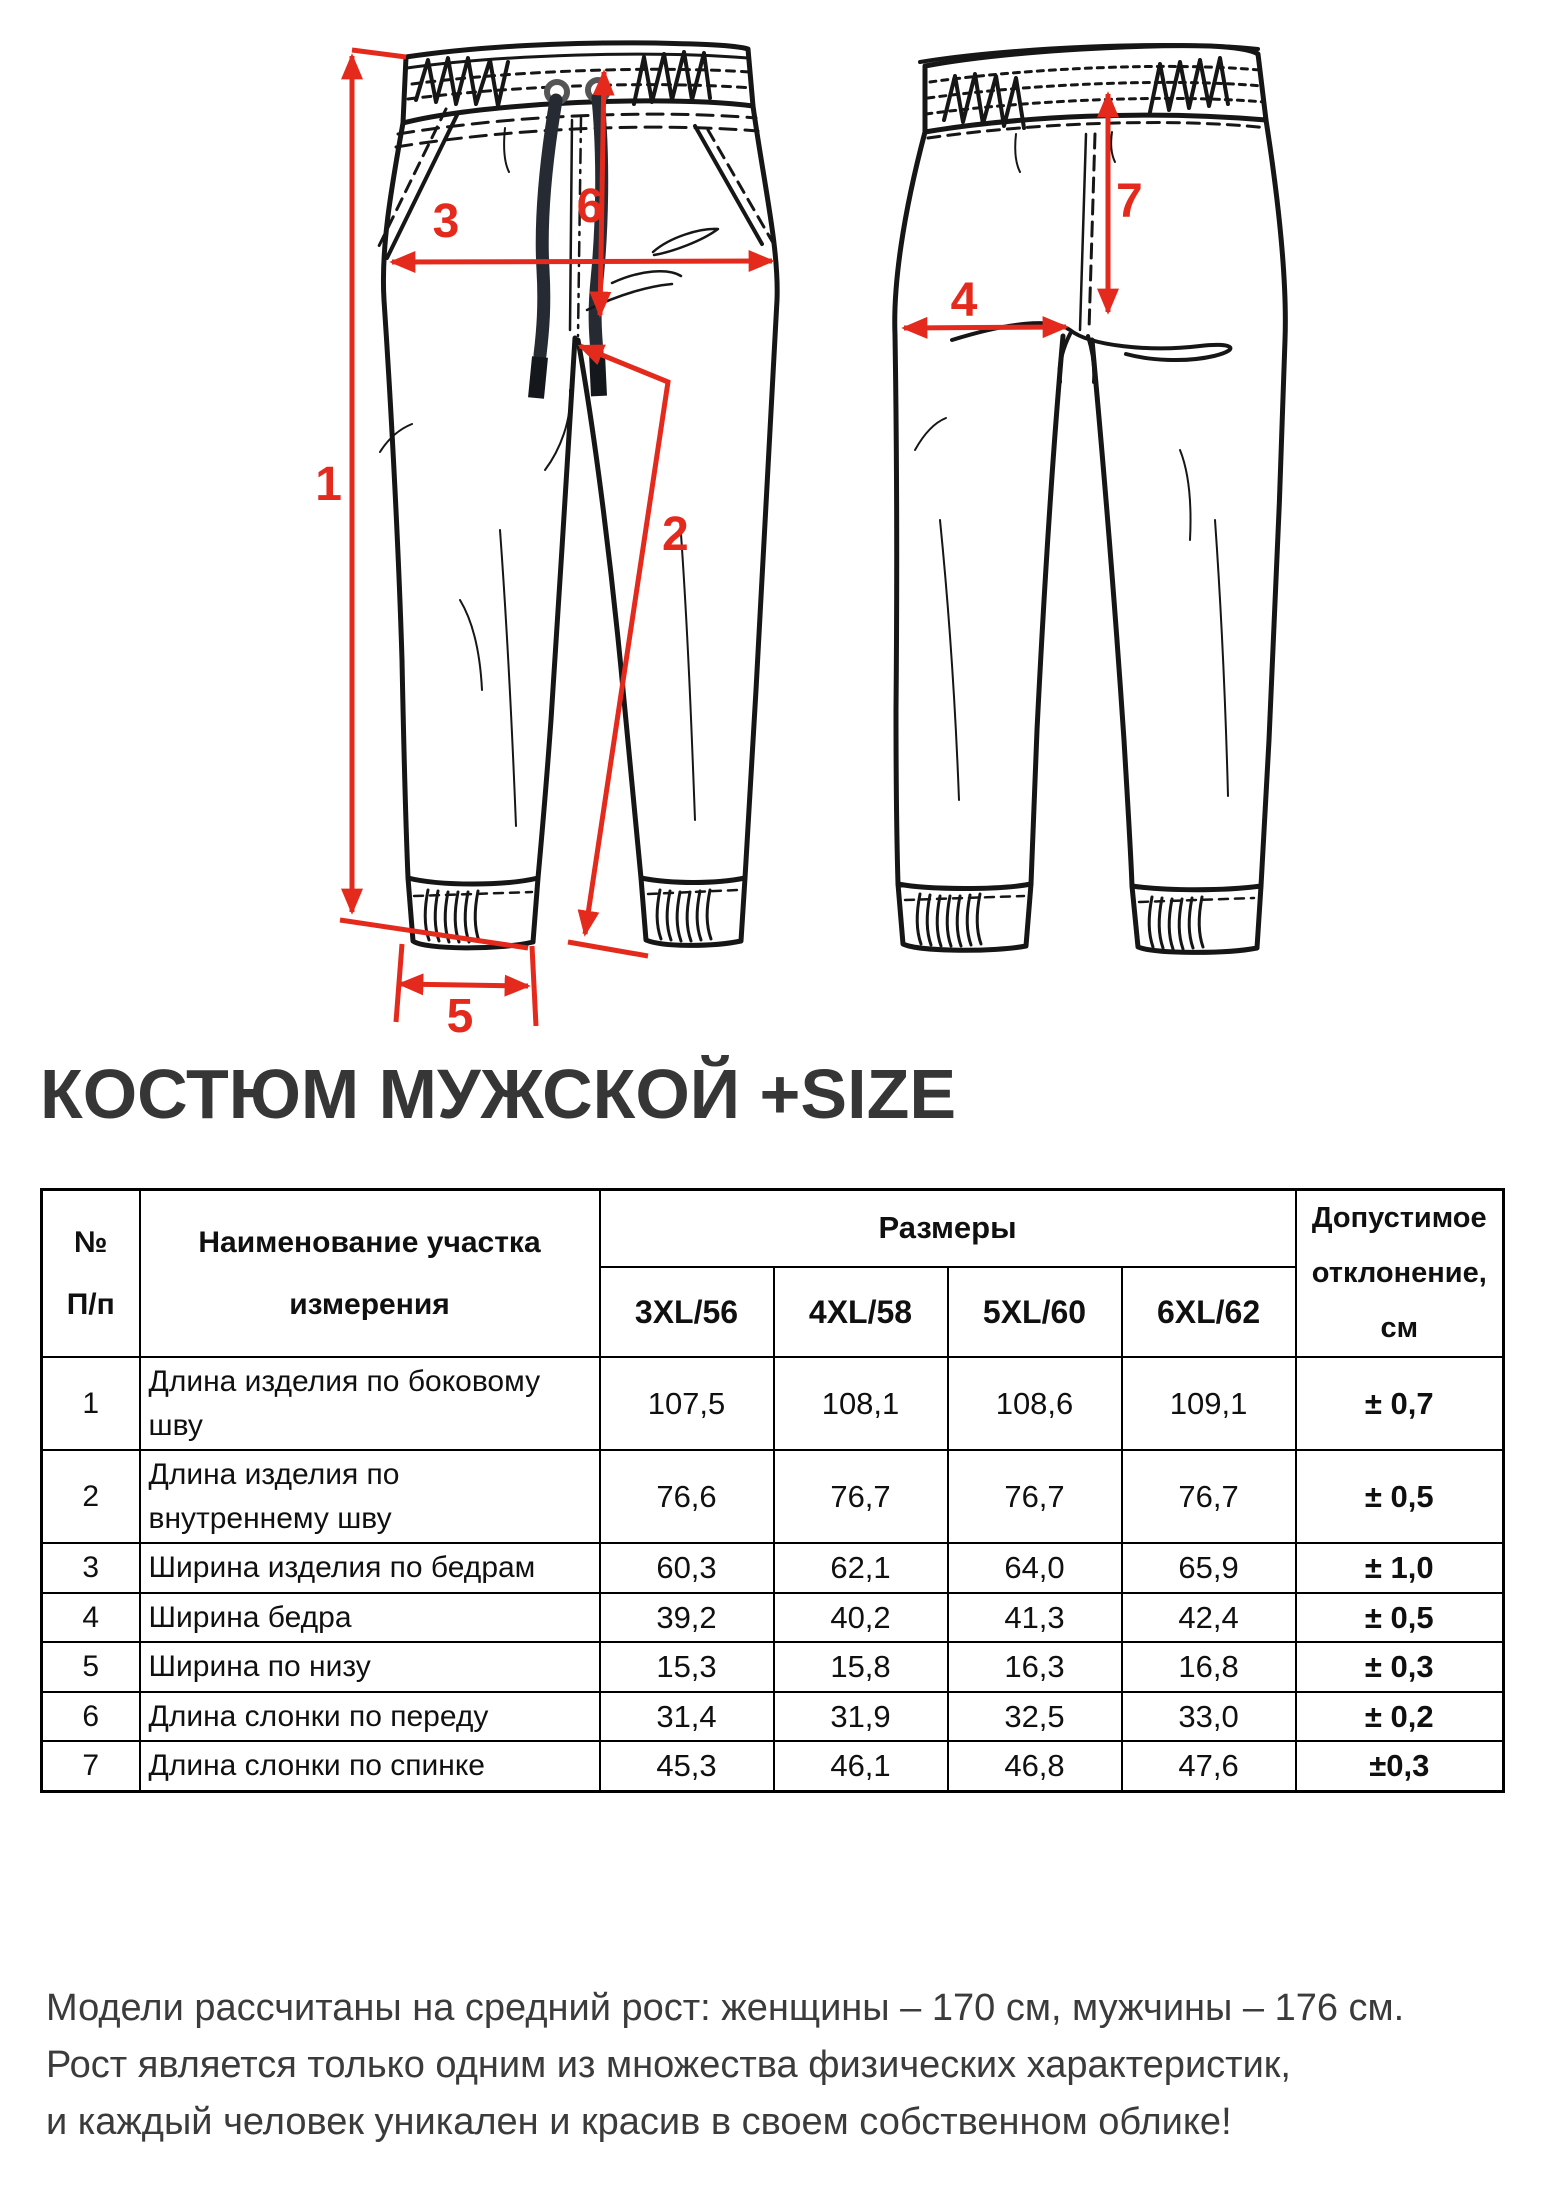 Image resolution: width=1542 pixels, height=2200 pixels. Describe the element at coordinates (1208, 1312) in the screenshot. I see `size-header-6xl: 6XL/62` at that location.